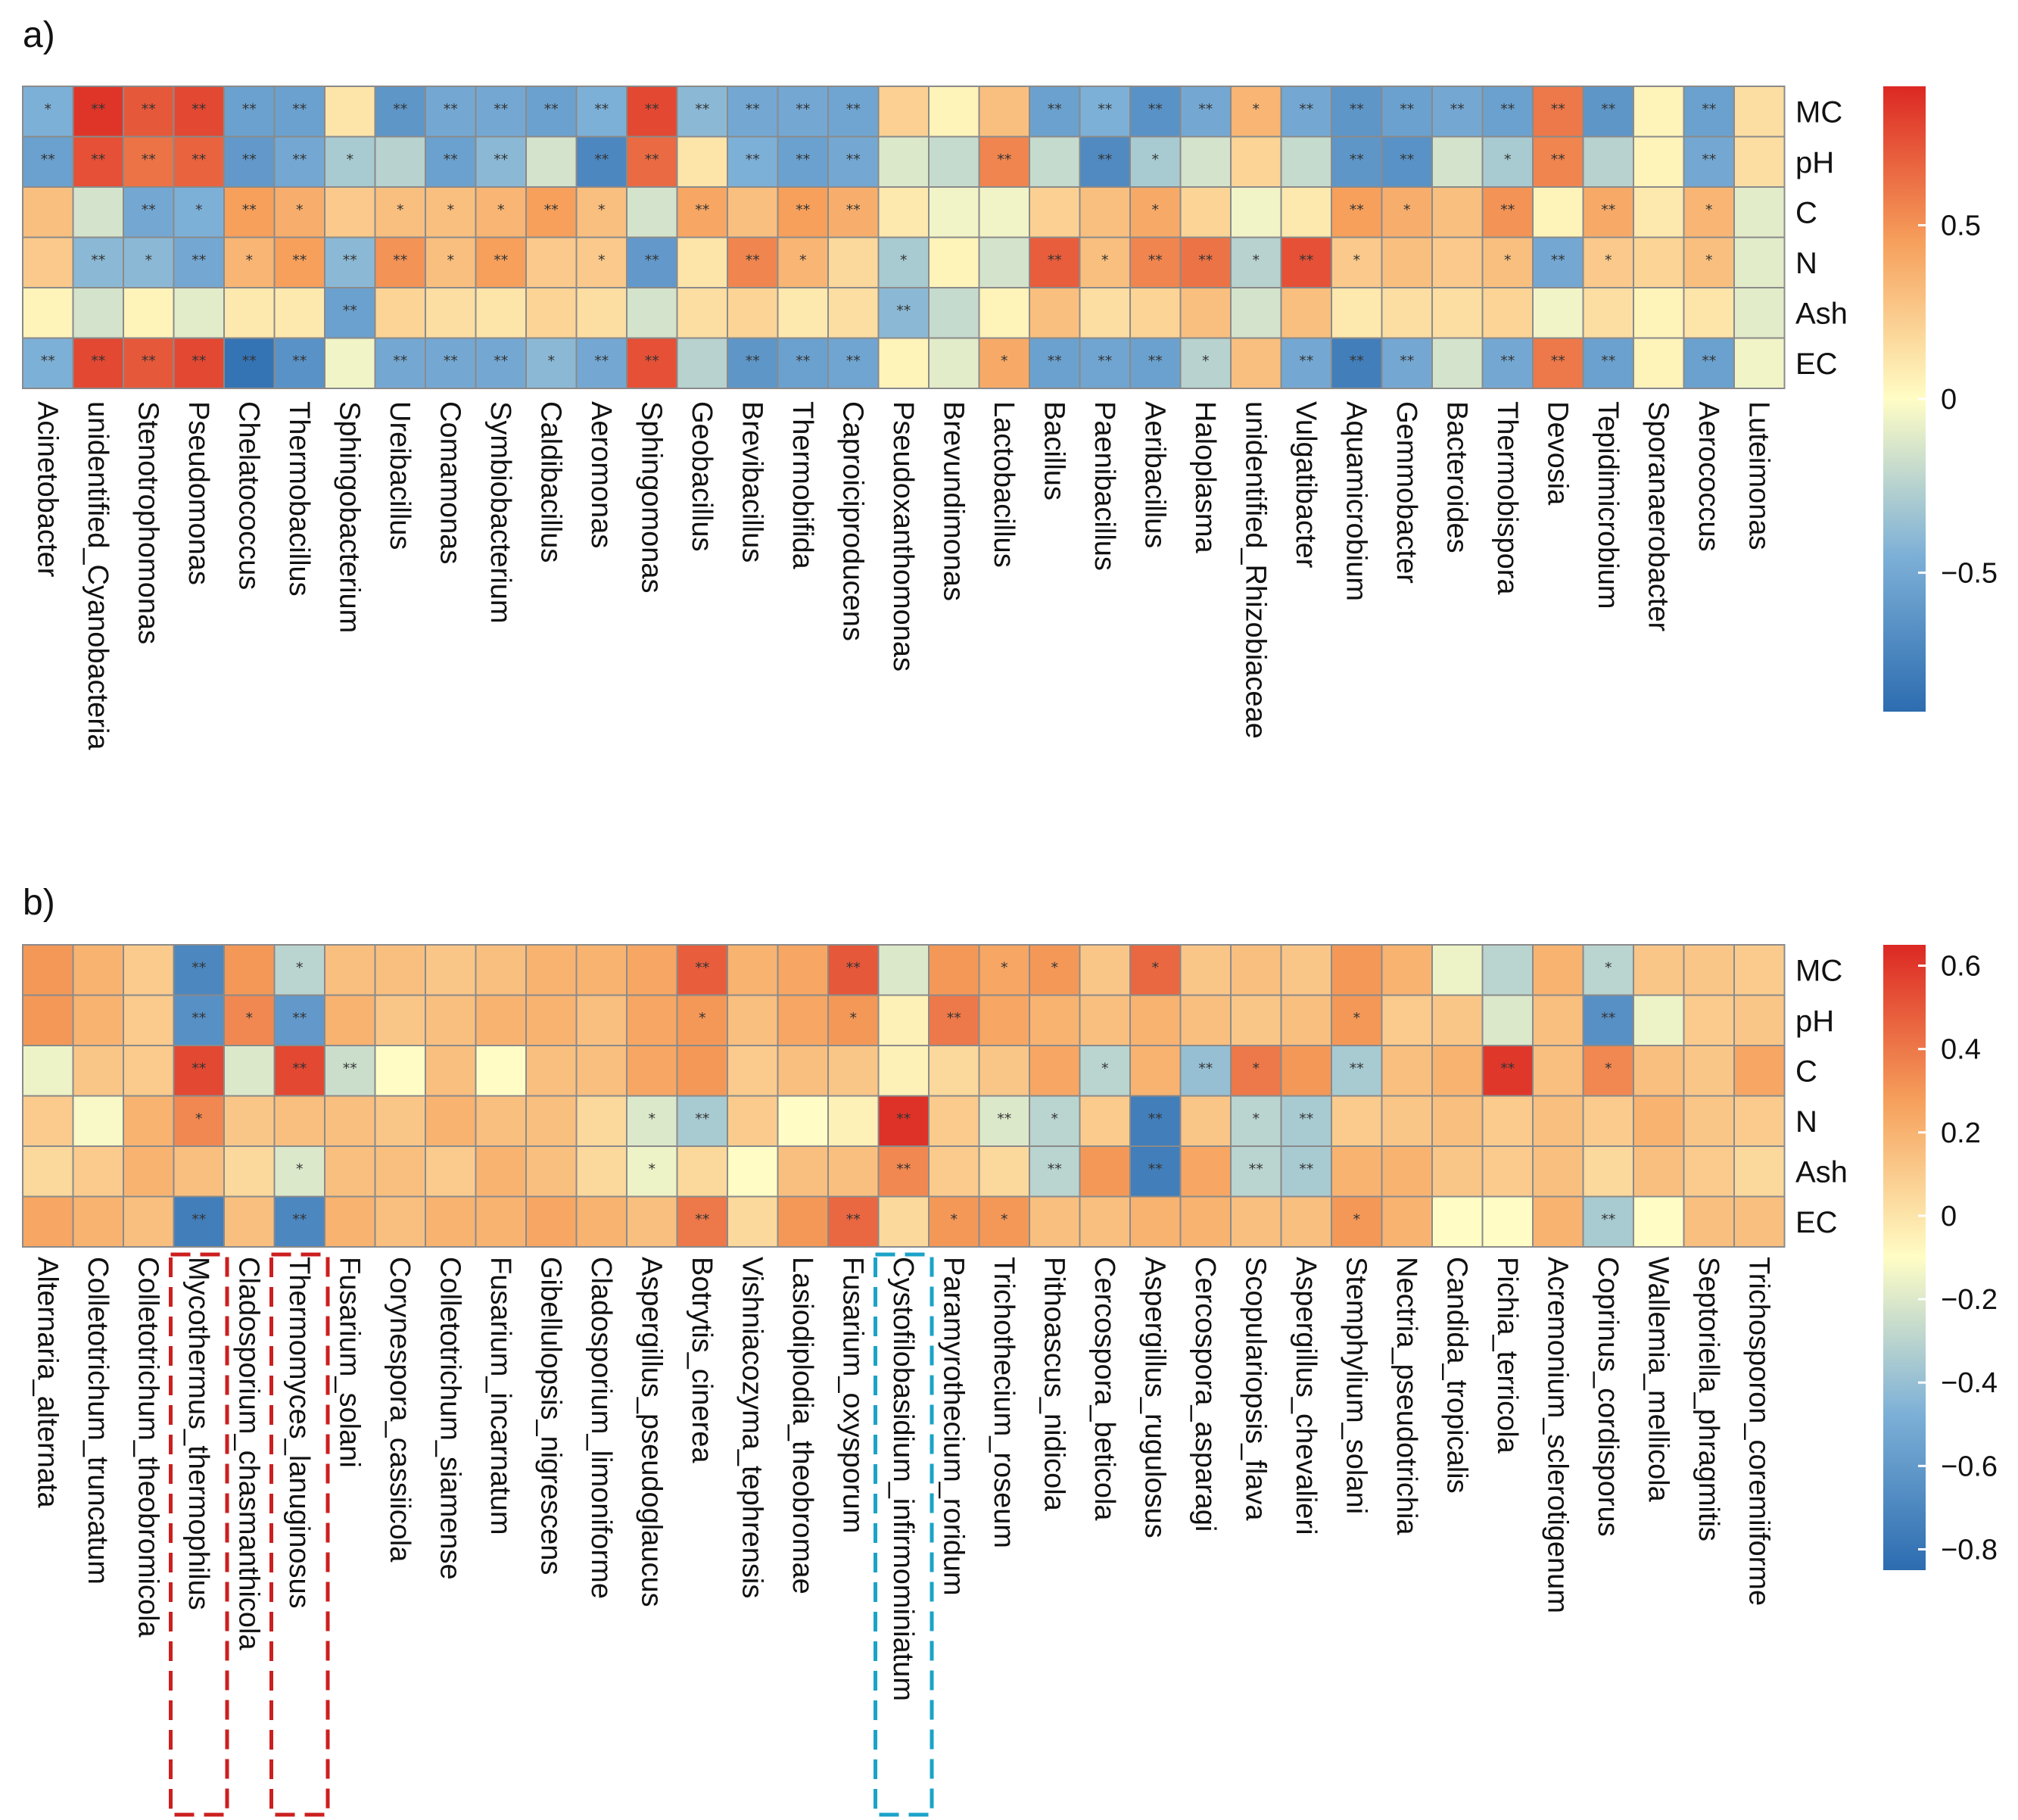  I want to click on column-label: Lasiodiplodia_theobromae, so click(802, 1425).